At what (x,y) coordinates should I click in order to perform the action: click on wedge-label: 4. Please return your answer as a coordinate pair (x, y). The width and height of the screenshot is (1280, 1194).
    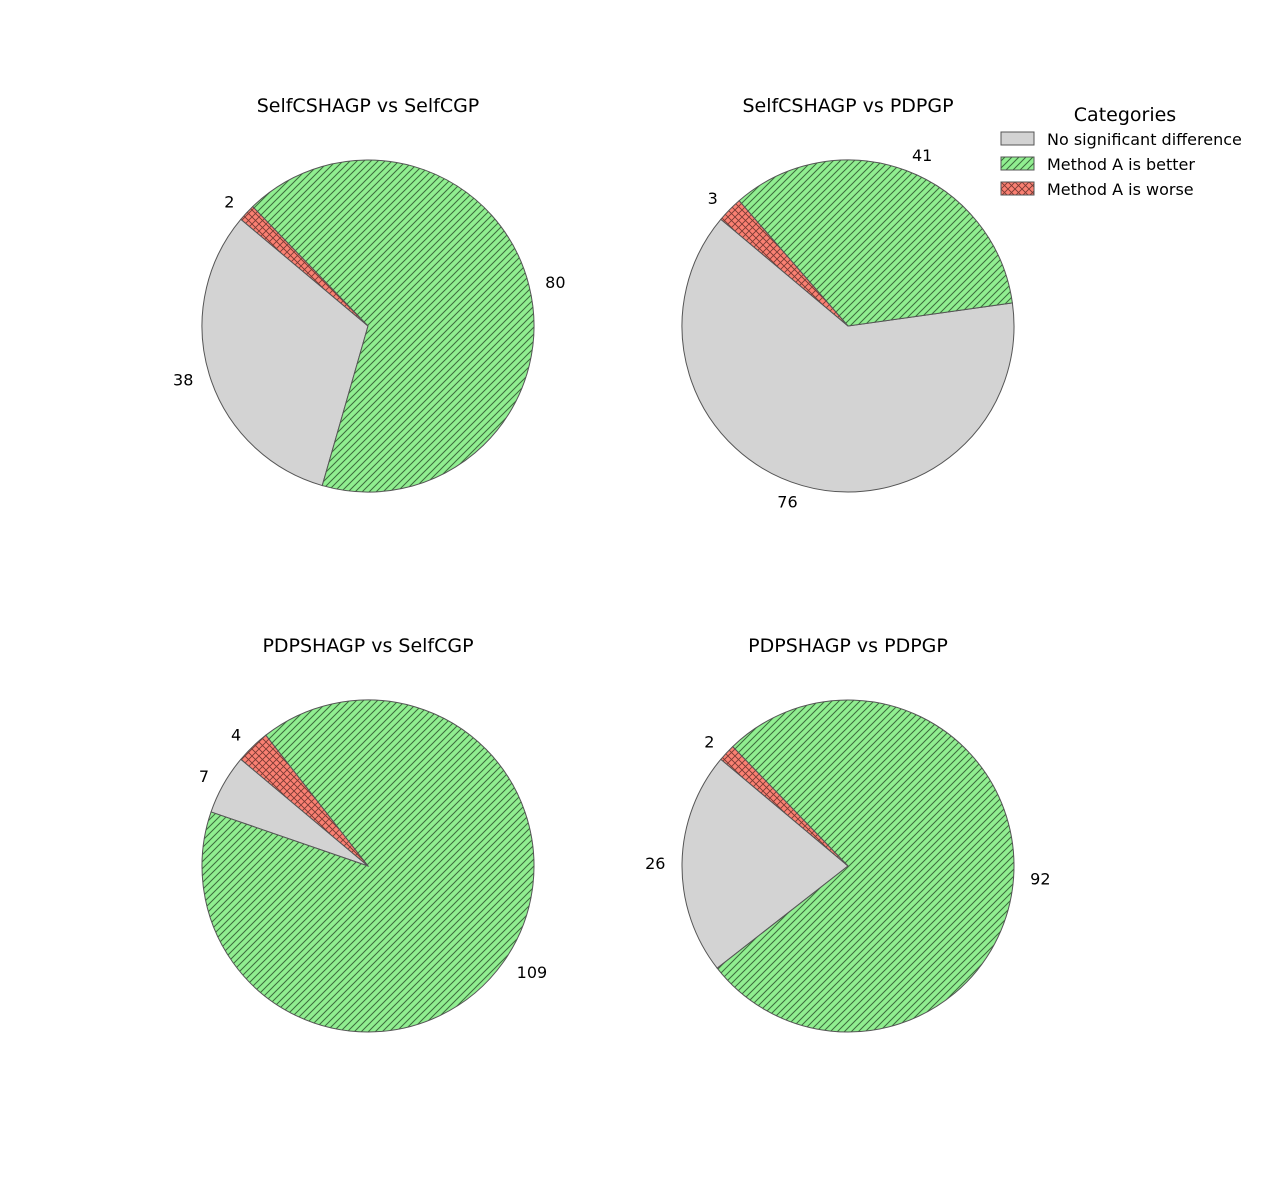
    Looking at the image, I should click on (236, 735).